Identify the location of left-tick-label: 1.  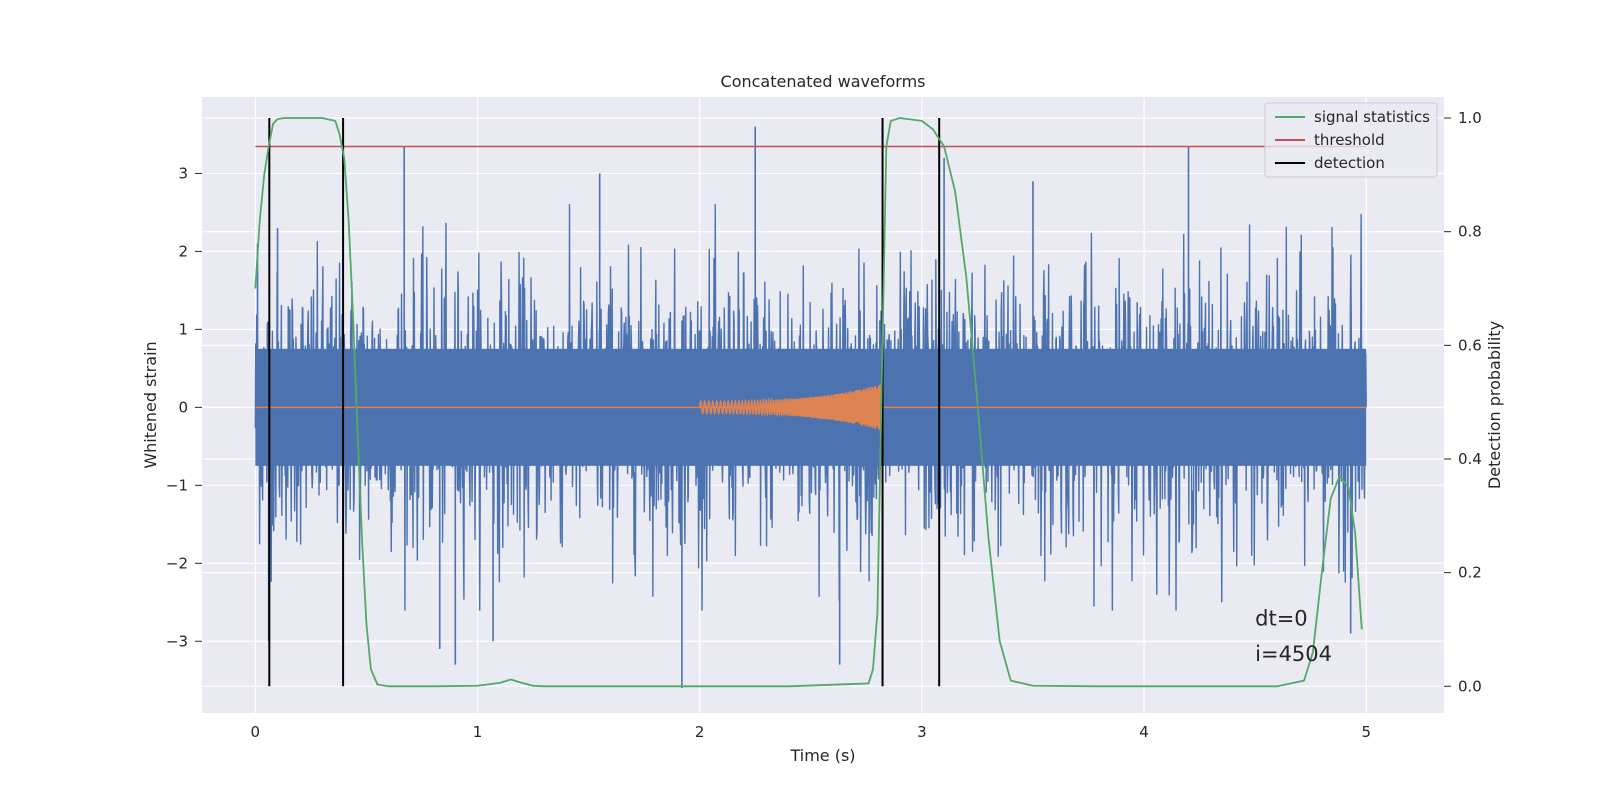
(183, 329).